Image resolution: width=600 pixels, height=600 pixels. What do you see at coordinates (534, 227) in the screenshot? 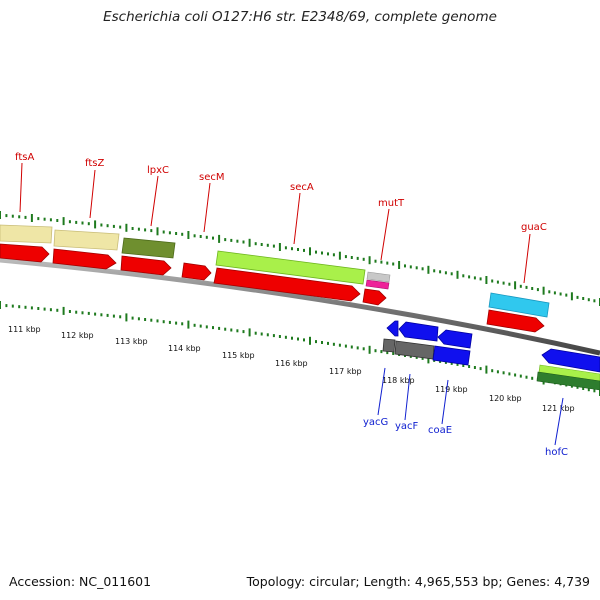
I see `gene-label-guaC: guaC` at bounding box center [534, 227].